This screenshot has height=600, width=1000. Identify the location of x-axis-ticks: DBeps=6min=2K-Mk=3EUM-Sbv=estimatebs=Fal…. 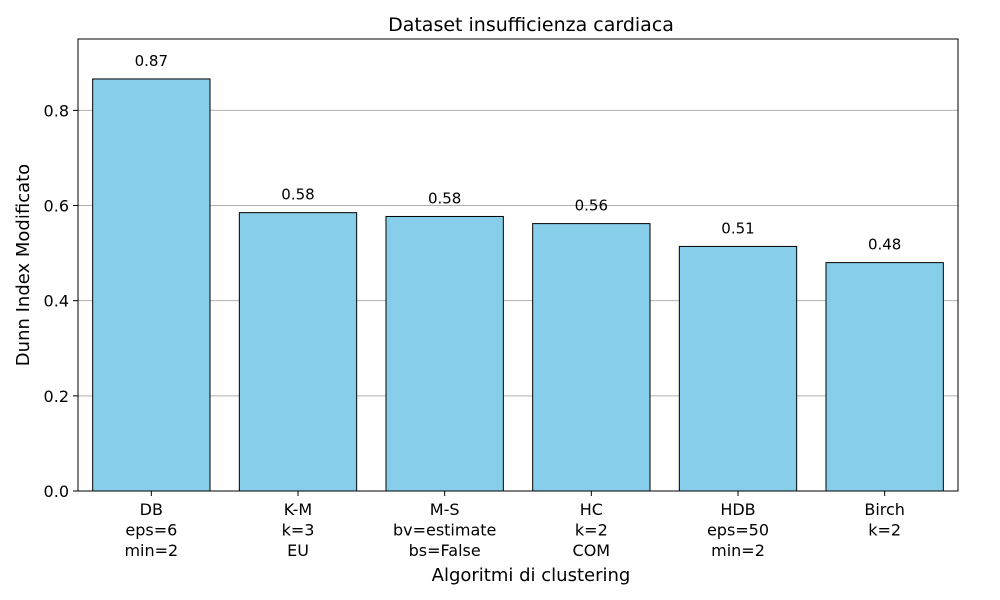
(514, 525).